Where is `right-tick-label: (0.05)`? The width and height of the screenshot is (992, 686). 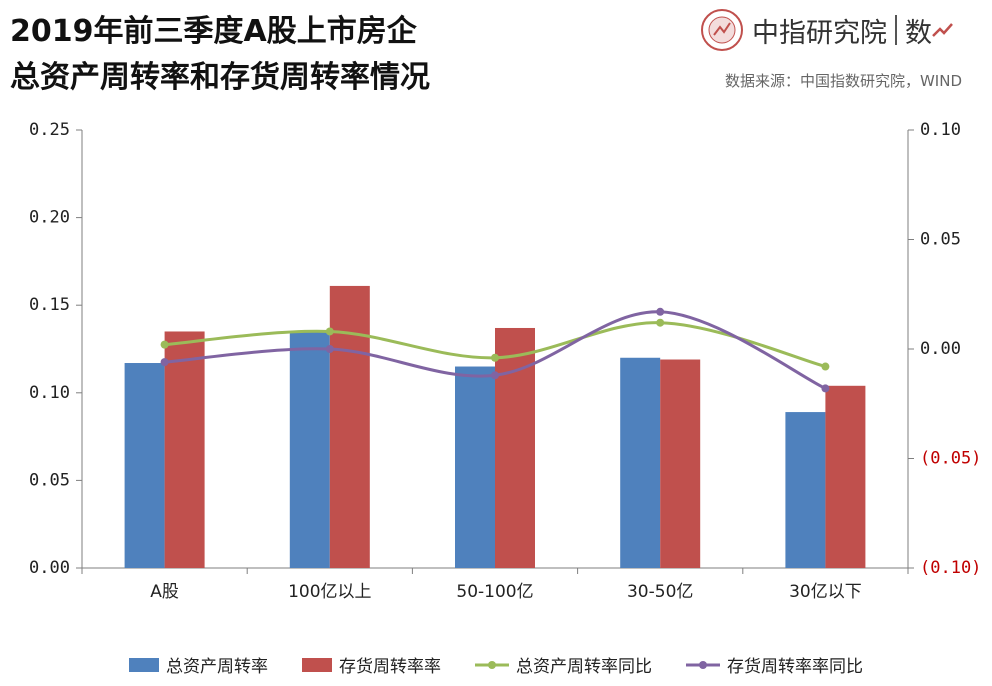
right-tick-label: (0.05) is located at coordinates (950, 459).